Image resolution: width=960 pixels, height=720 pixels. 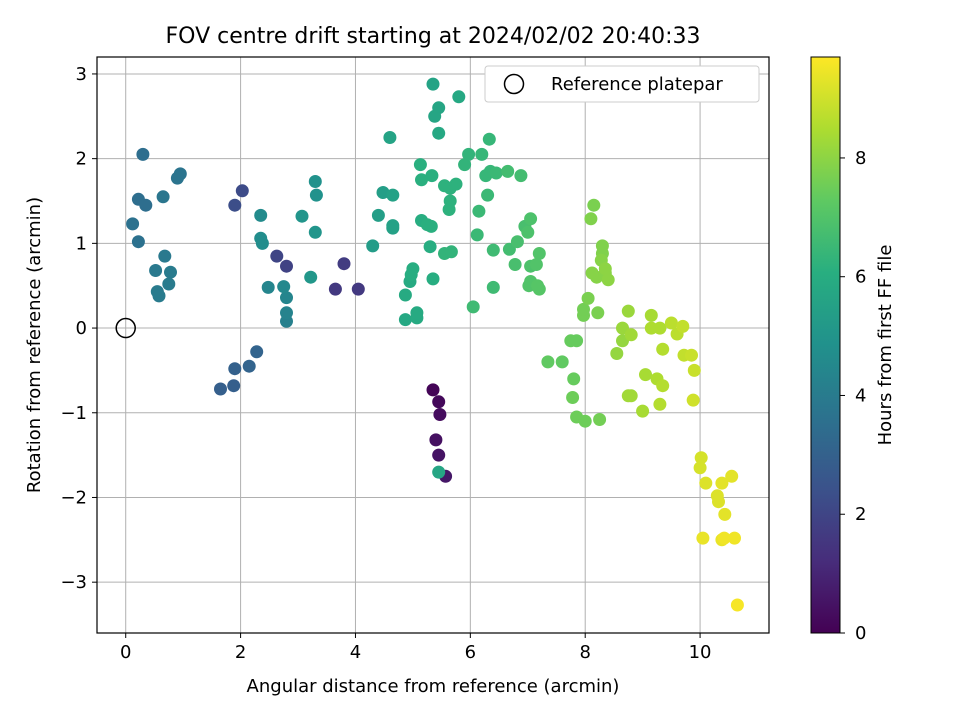 I want to click on reference-marker, so click(x=125, y=328).